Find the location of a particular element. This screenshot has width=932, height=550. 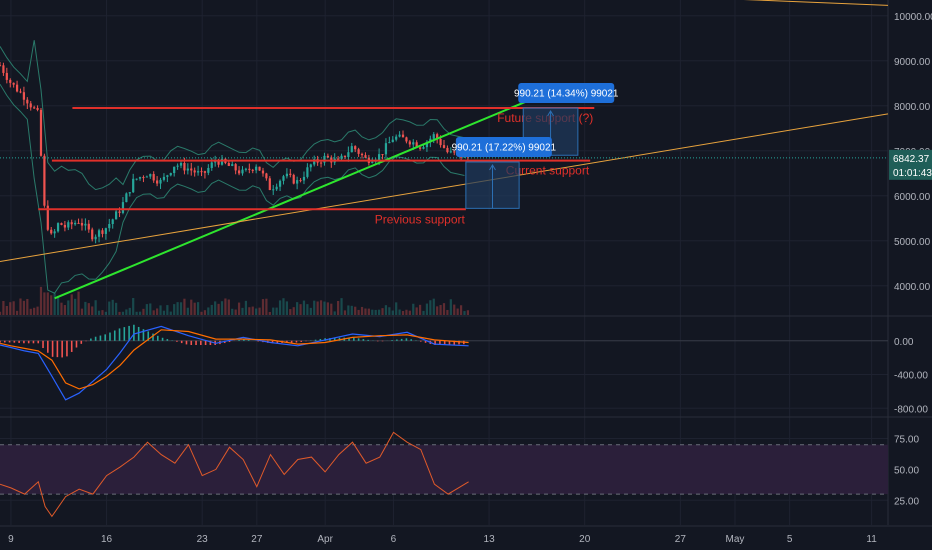

support-label: Current support is located at coordinates (548, 171).